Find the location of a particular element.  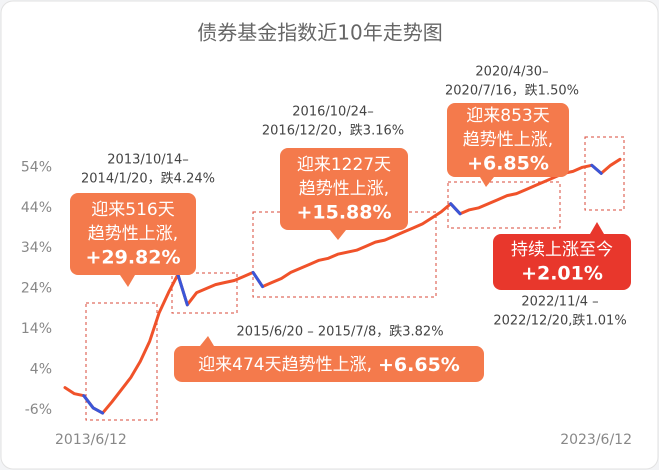

x-tick-label: 2023/6/12 is located at coordinates (596, 440).